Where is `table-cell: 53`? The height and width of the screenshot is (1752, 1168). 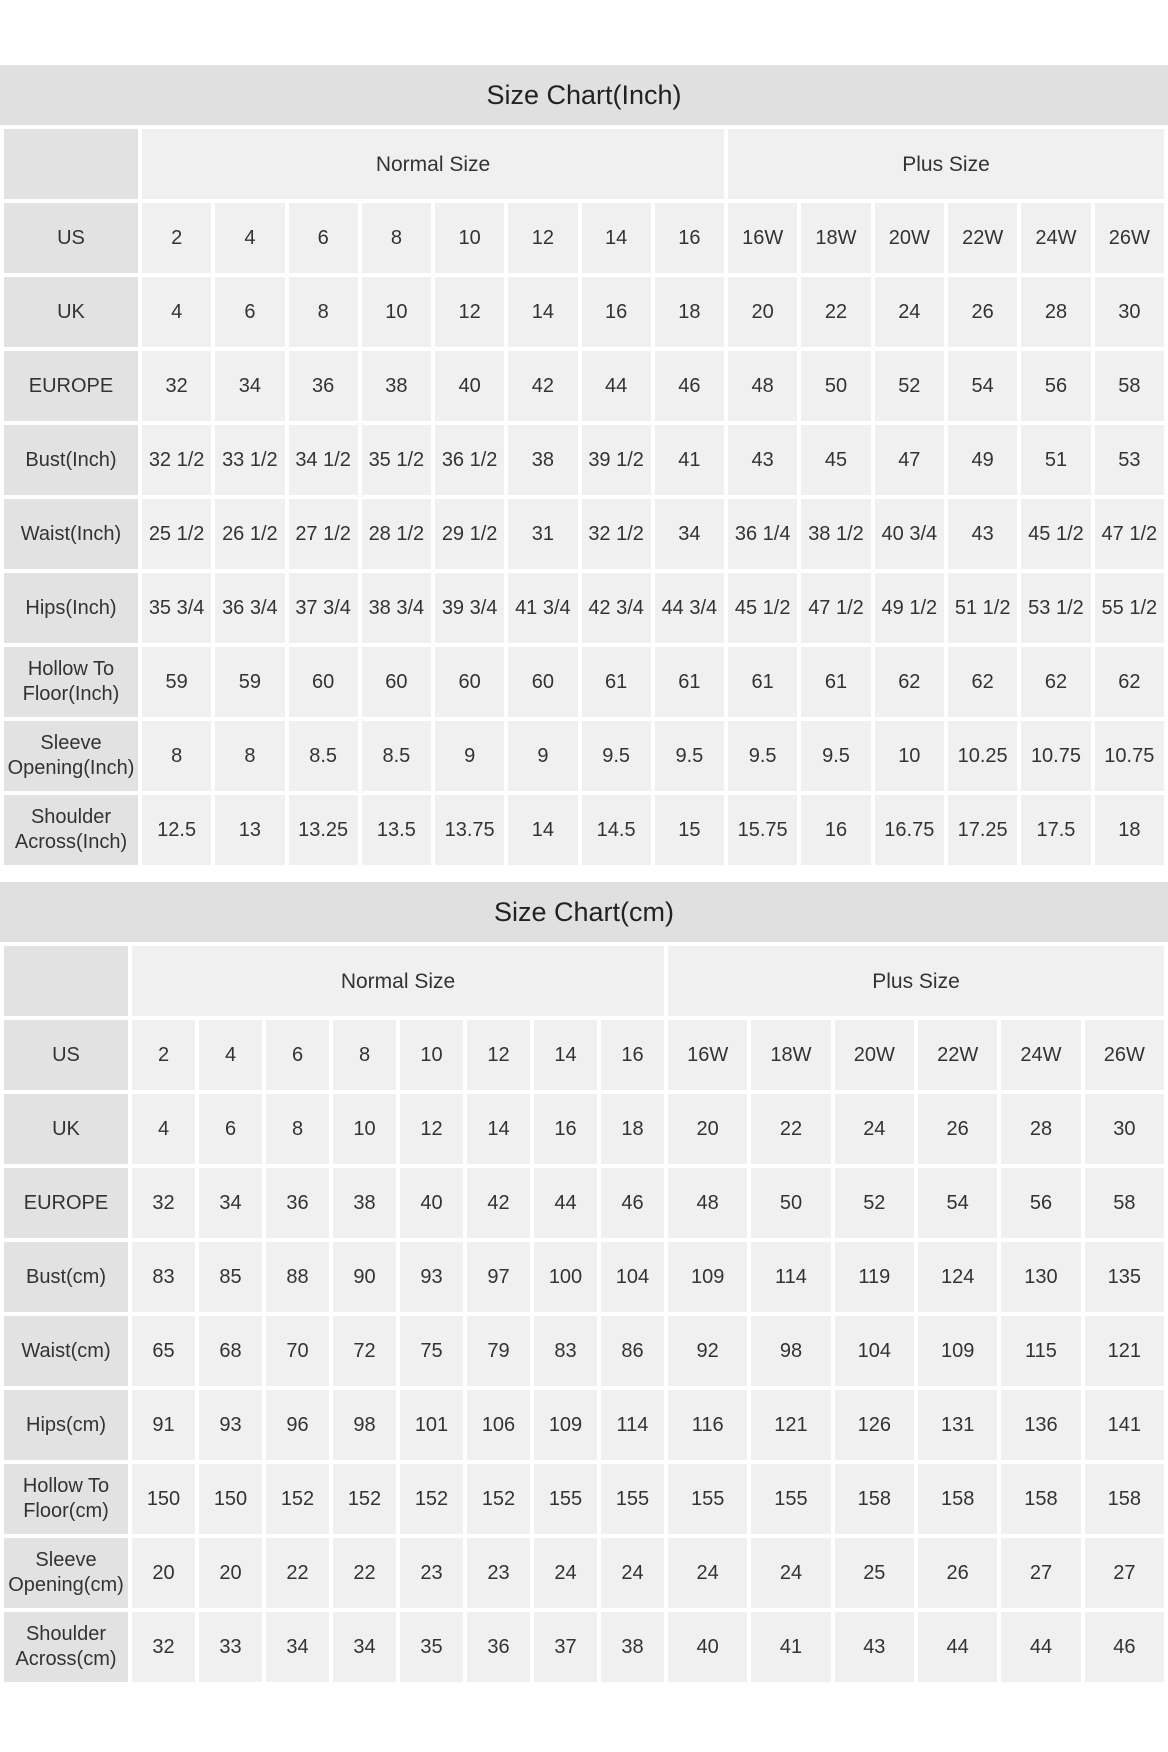
table-cell: 53 is located at coordinates (1129, 460).